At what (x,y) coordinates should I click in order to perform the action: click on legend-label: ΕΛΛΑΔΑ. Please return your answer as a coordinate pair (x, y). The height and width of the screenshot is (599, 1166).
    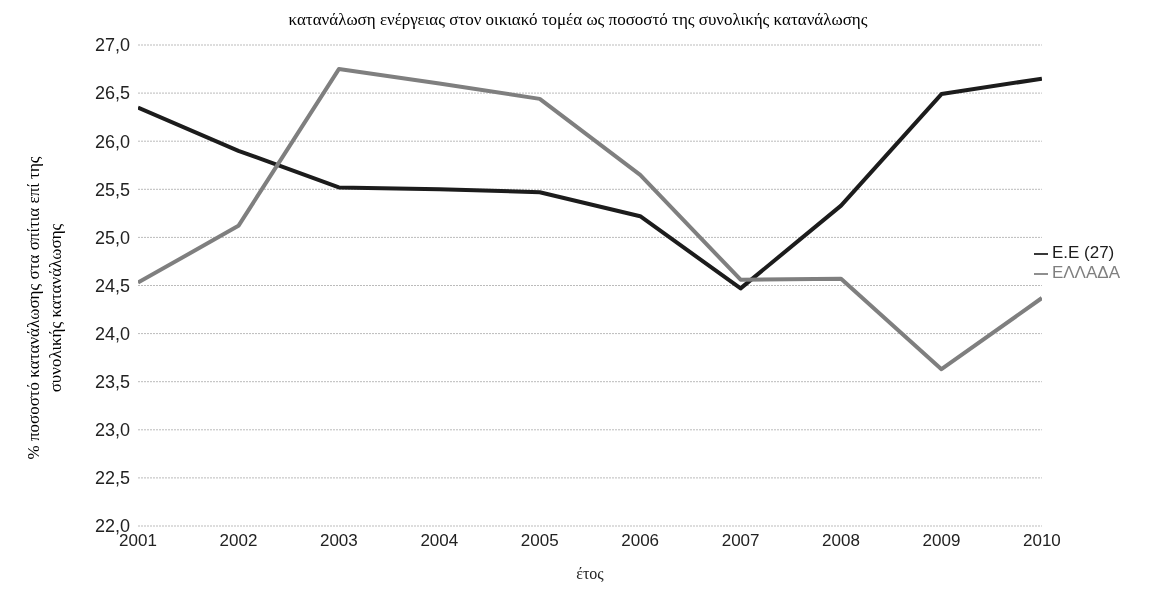
    Looking at the image, I should click on (1085, 272).